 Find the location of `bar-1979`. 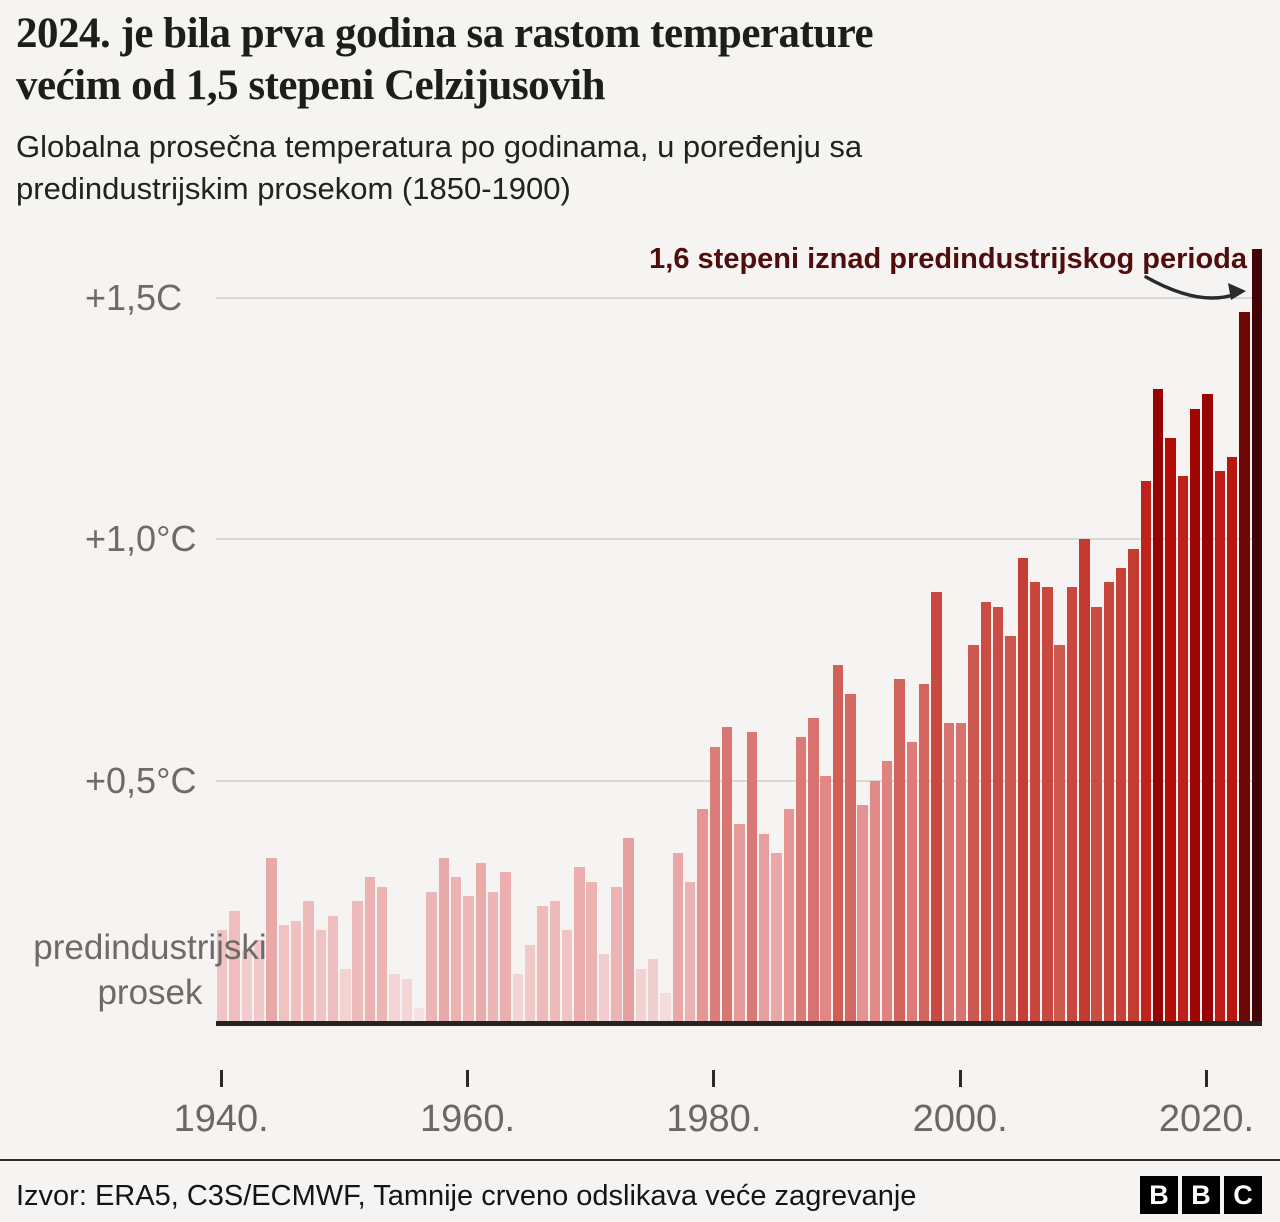

bar-1979 is located at coordinates (702, 915).